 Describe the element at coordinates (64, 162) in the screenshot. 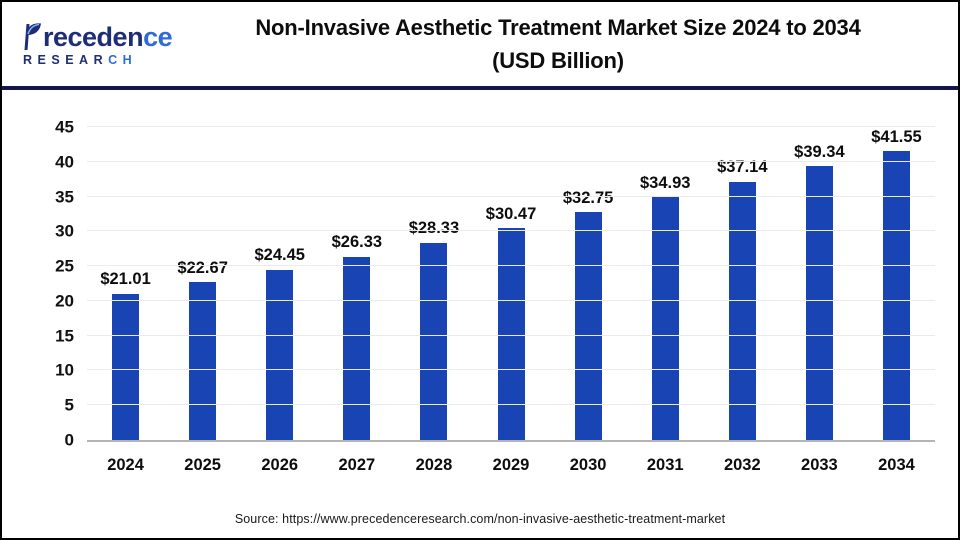

I see `y-tick-label-40: 40` at that location.